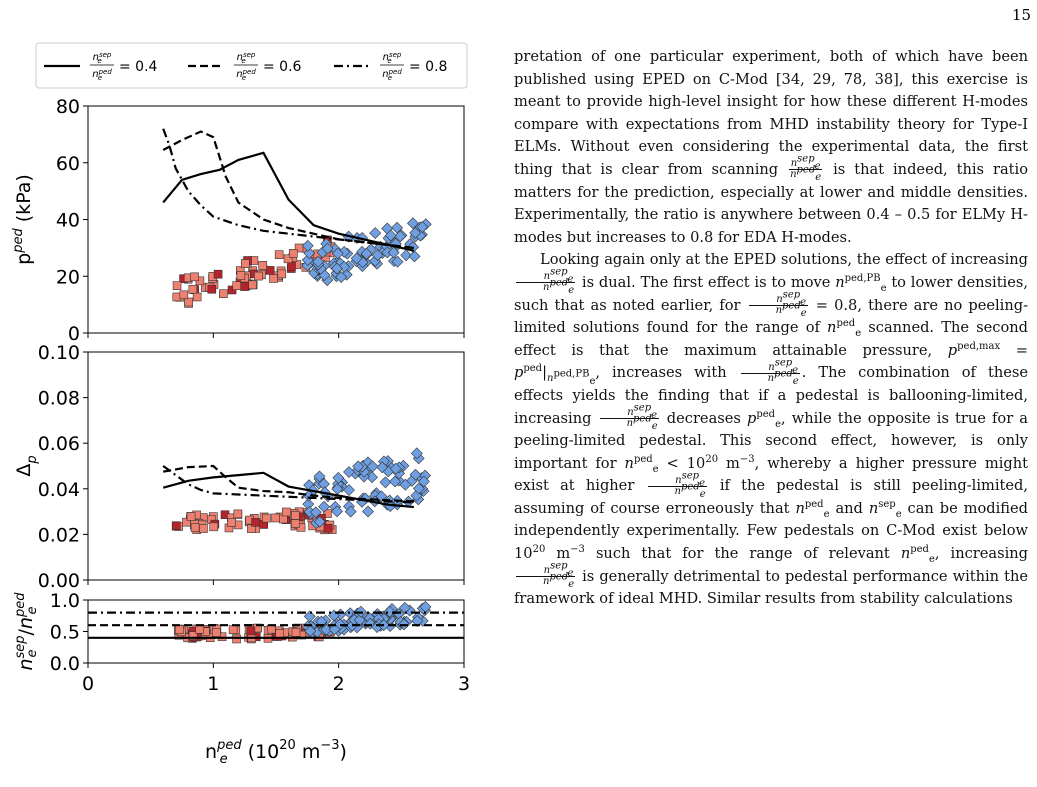 This screenshot has width=1037, height=787. What do you see at coordinates (23, 219) in the screenshot?
I see `y-axis-label: pped (kPa)` at bounding box center [23, 219].